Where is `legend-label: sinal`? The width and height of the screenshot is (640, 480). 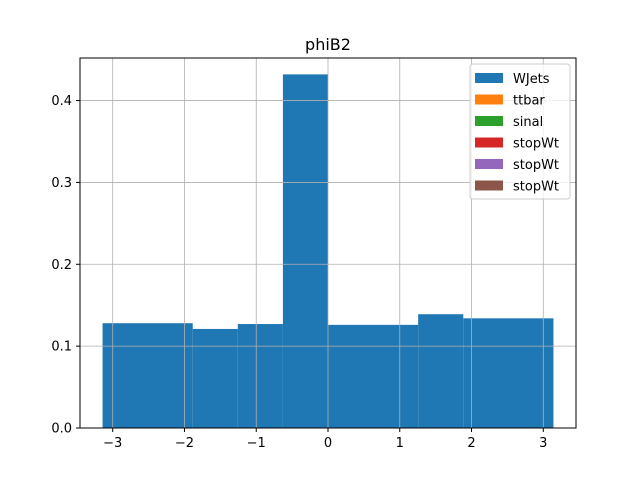 legend-label: sinal is located at coordinates (528, 122).